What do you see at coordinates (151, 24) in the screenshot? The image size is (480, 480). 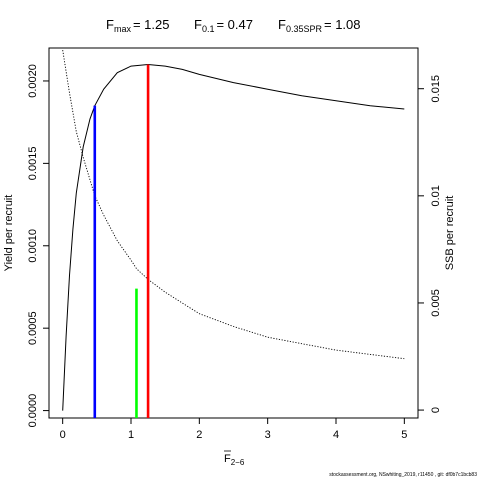 I see `title-fmax-value: = 1.25` at bounding box center [151, 24].